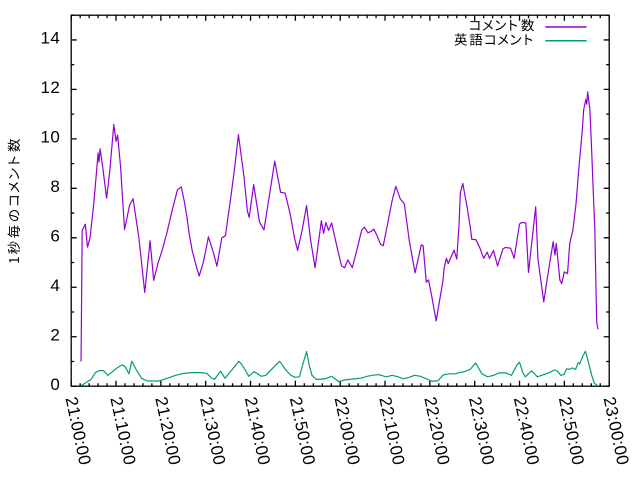 The width and height of the screenshot is (640, 480). I want to click on svg-text: 2, so click(55, 335).